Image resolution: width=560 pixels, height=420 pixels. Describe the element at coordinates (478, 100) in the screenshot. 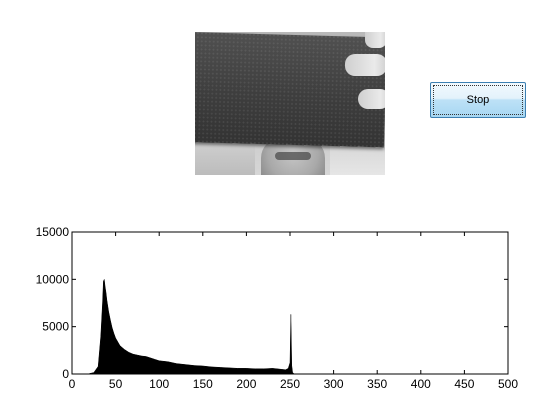

I see `stop-button: Stop` at that location.